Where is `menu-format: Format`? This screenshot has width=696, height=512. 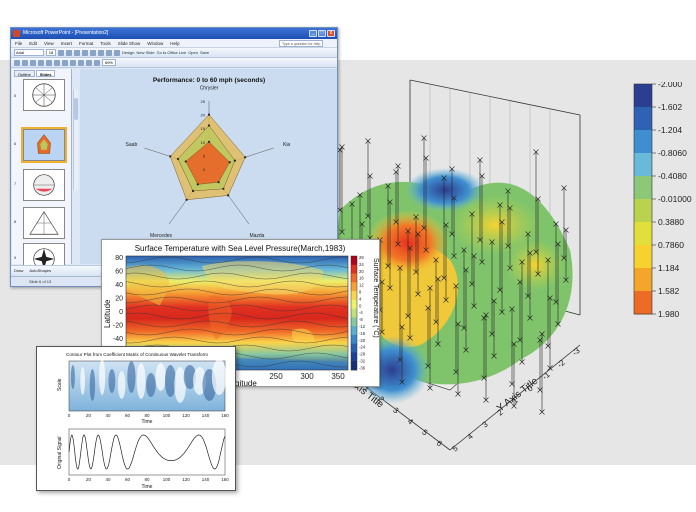 menu-format: Format is located at coordinates (86, 43).